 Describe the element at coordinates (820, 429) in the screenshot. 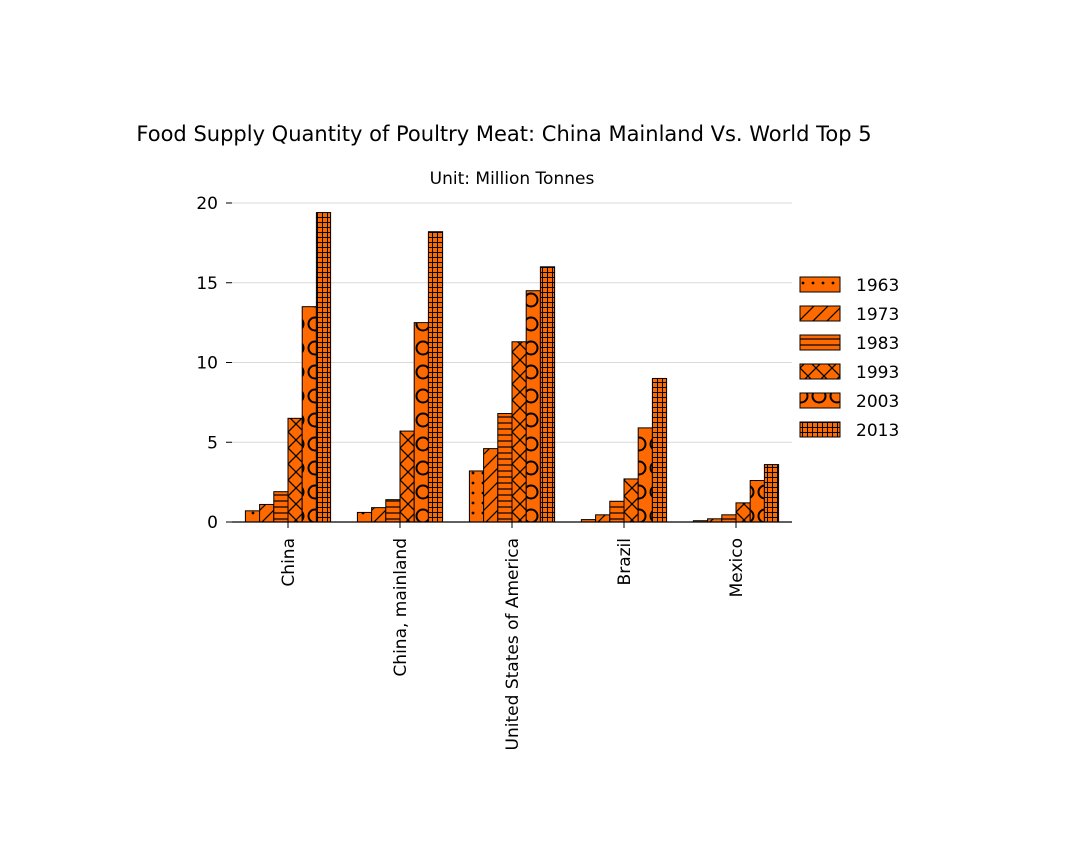

I see `legend-swatch-2013` at that location.